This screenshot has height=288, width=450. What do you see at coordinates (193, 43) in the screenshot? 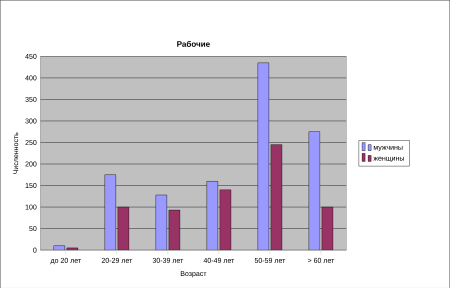
I see `chart-title: Рабочие` at bounding box center [193, 43].